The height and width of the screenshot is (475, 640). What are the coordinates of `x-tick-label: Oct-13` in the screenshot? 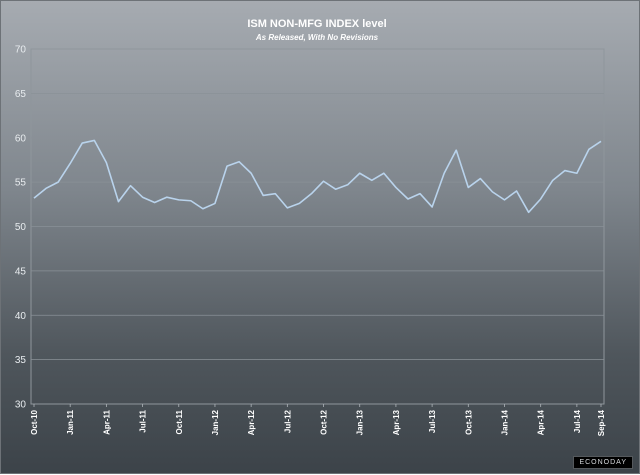 It's located at (468, 421).